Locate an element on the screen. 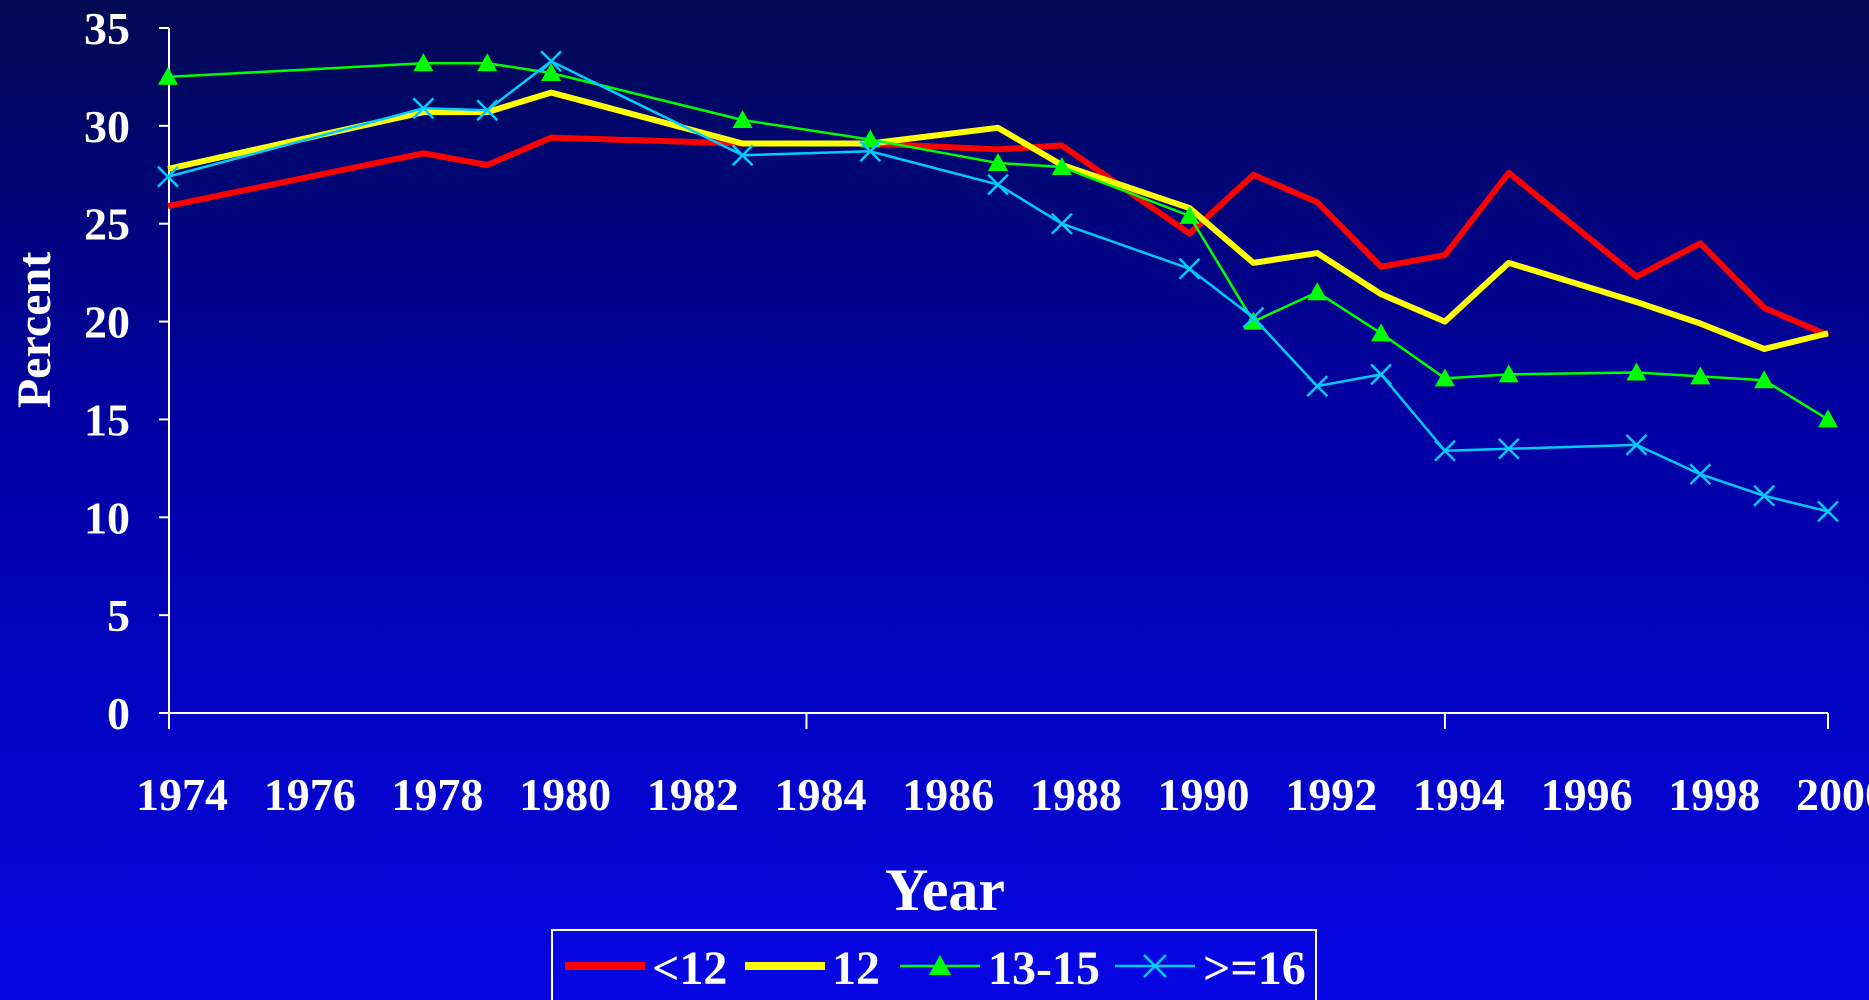  legend-item: >=16 is located at coordinates (1210, 968).